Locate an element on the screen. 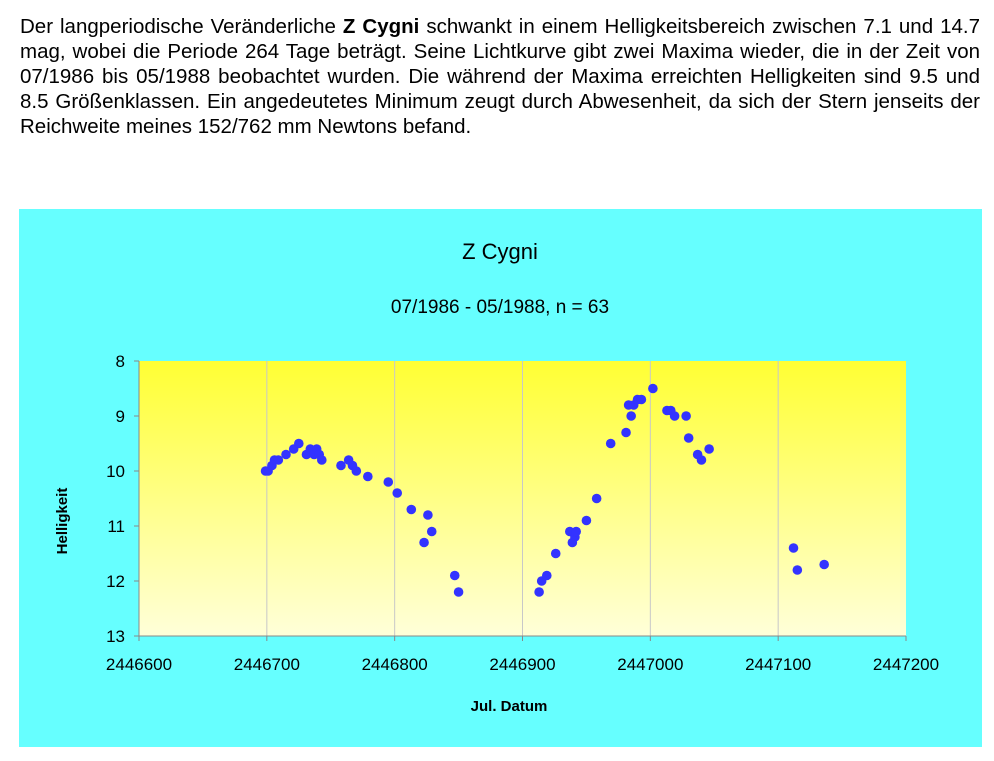 The image size is (994, 761). x-tick-label: 2447100 is located at coordinates (778, 664).